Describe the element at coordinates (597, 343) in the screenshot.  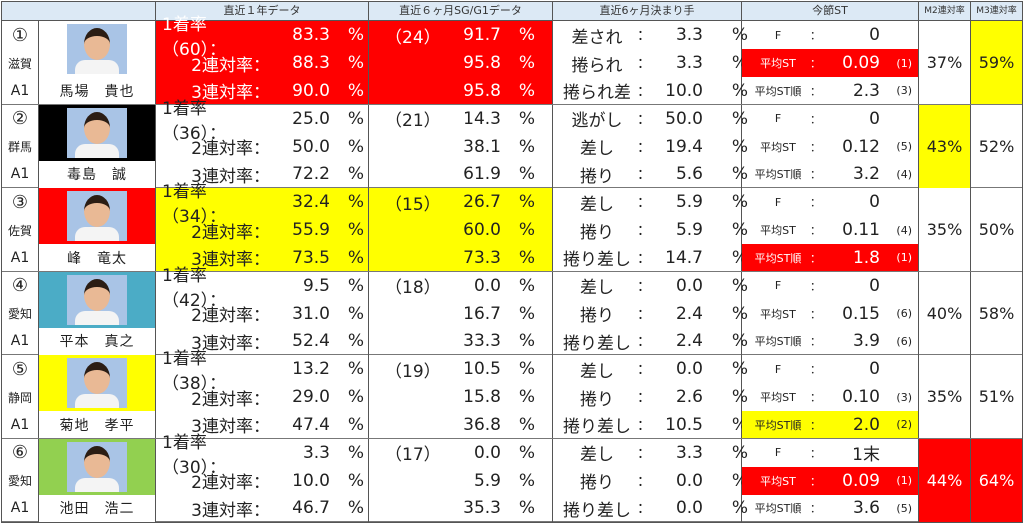
I see `kimarite-label: 捲り差し` at that location.